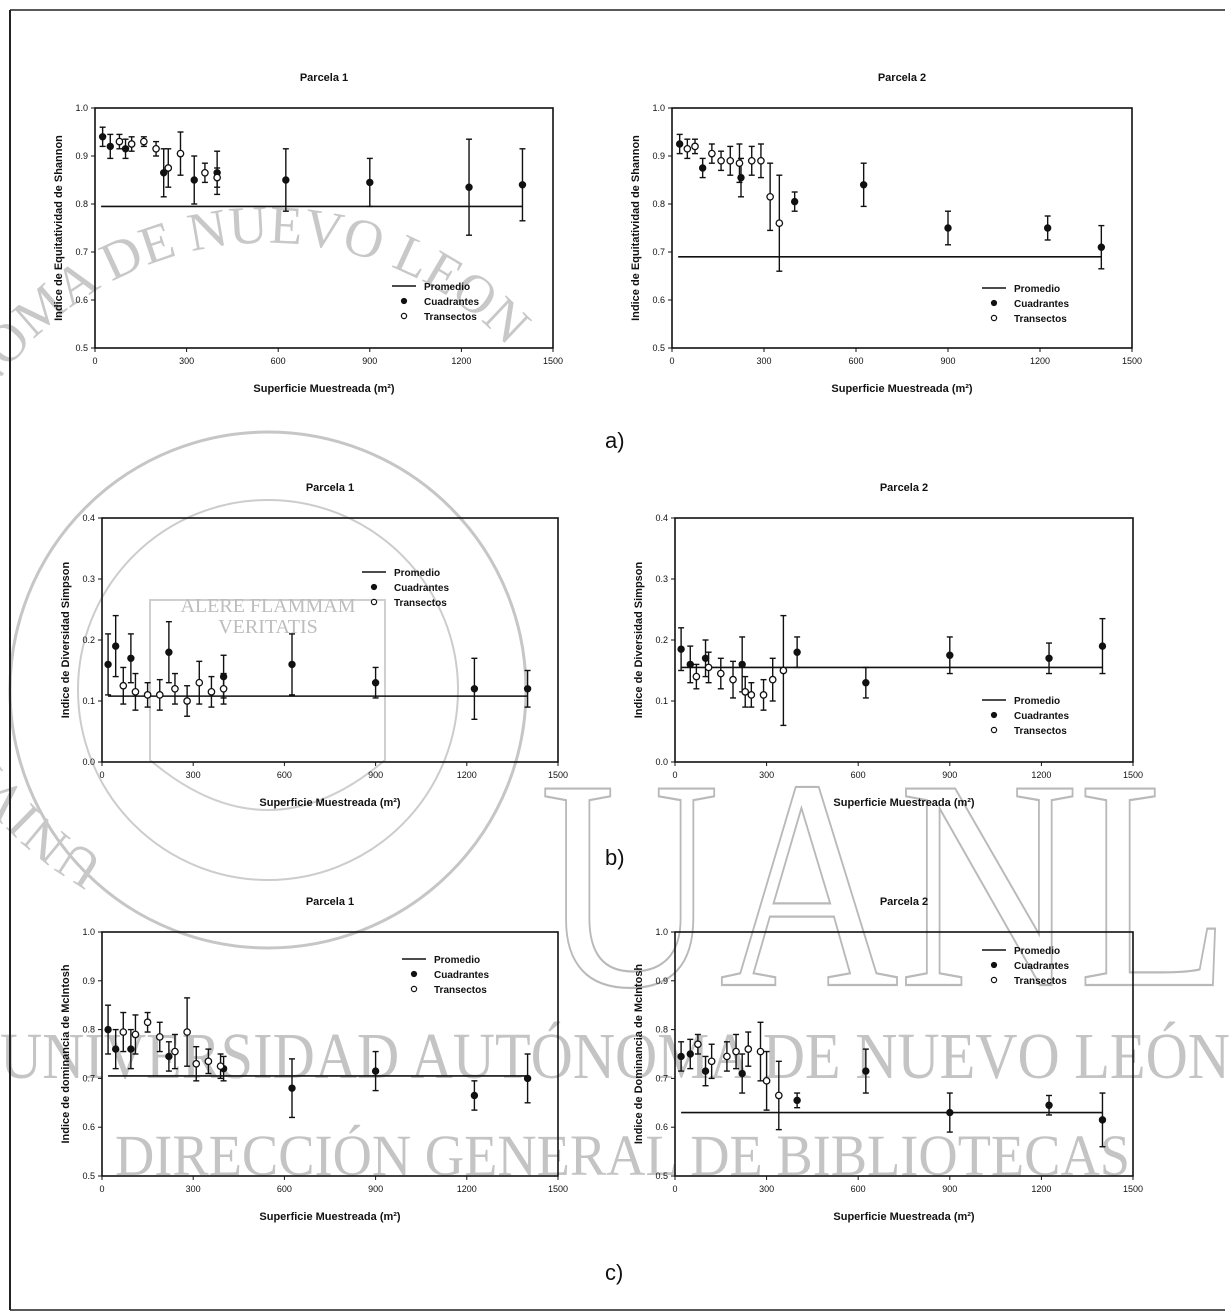 The width and height of the screenshot is (1230, 1316). I want to click on y-tick-label: 0.6, so click(658, 300).